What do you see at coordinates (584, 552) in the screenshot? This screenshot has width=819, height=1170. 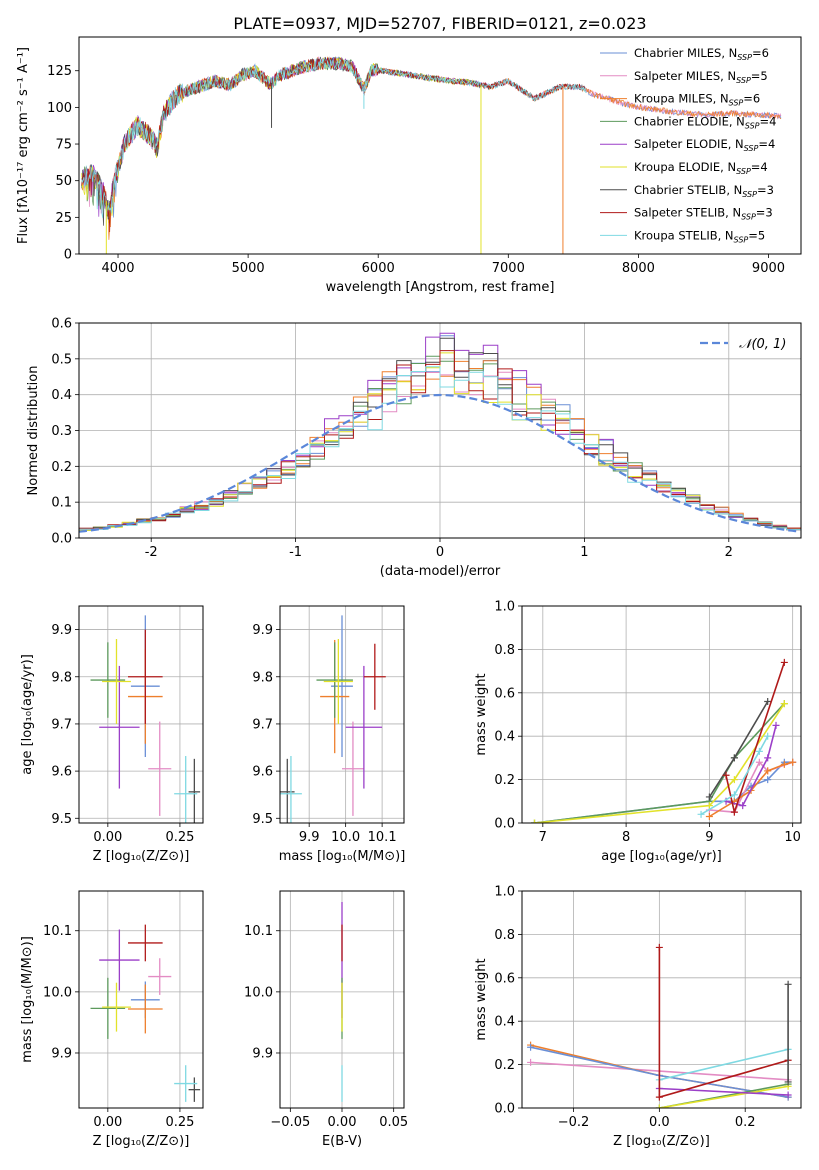 I see `x-tick-label: 1` at bounding box center [584, 552].